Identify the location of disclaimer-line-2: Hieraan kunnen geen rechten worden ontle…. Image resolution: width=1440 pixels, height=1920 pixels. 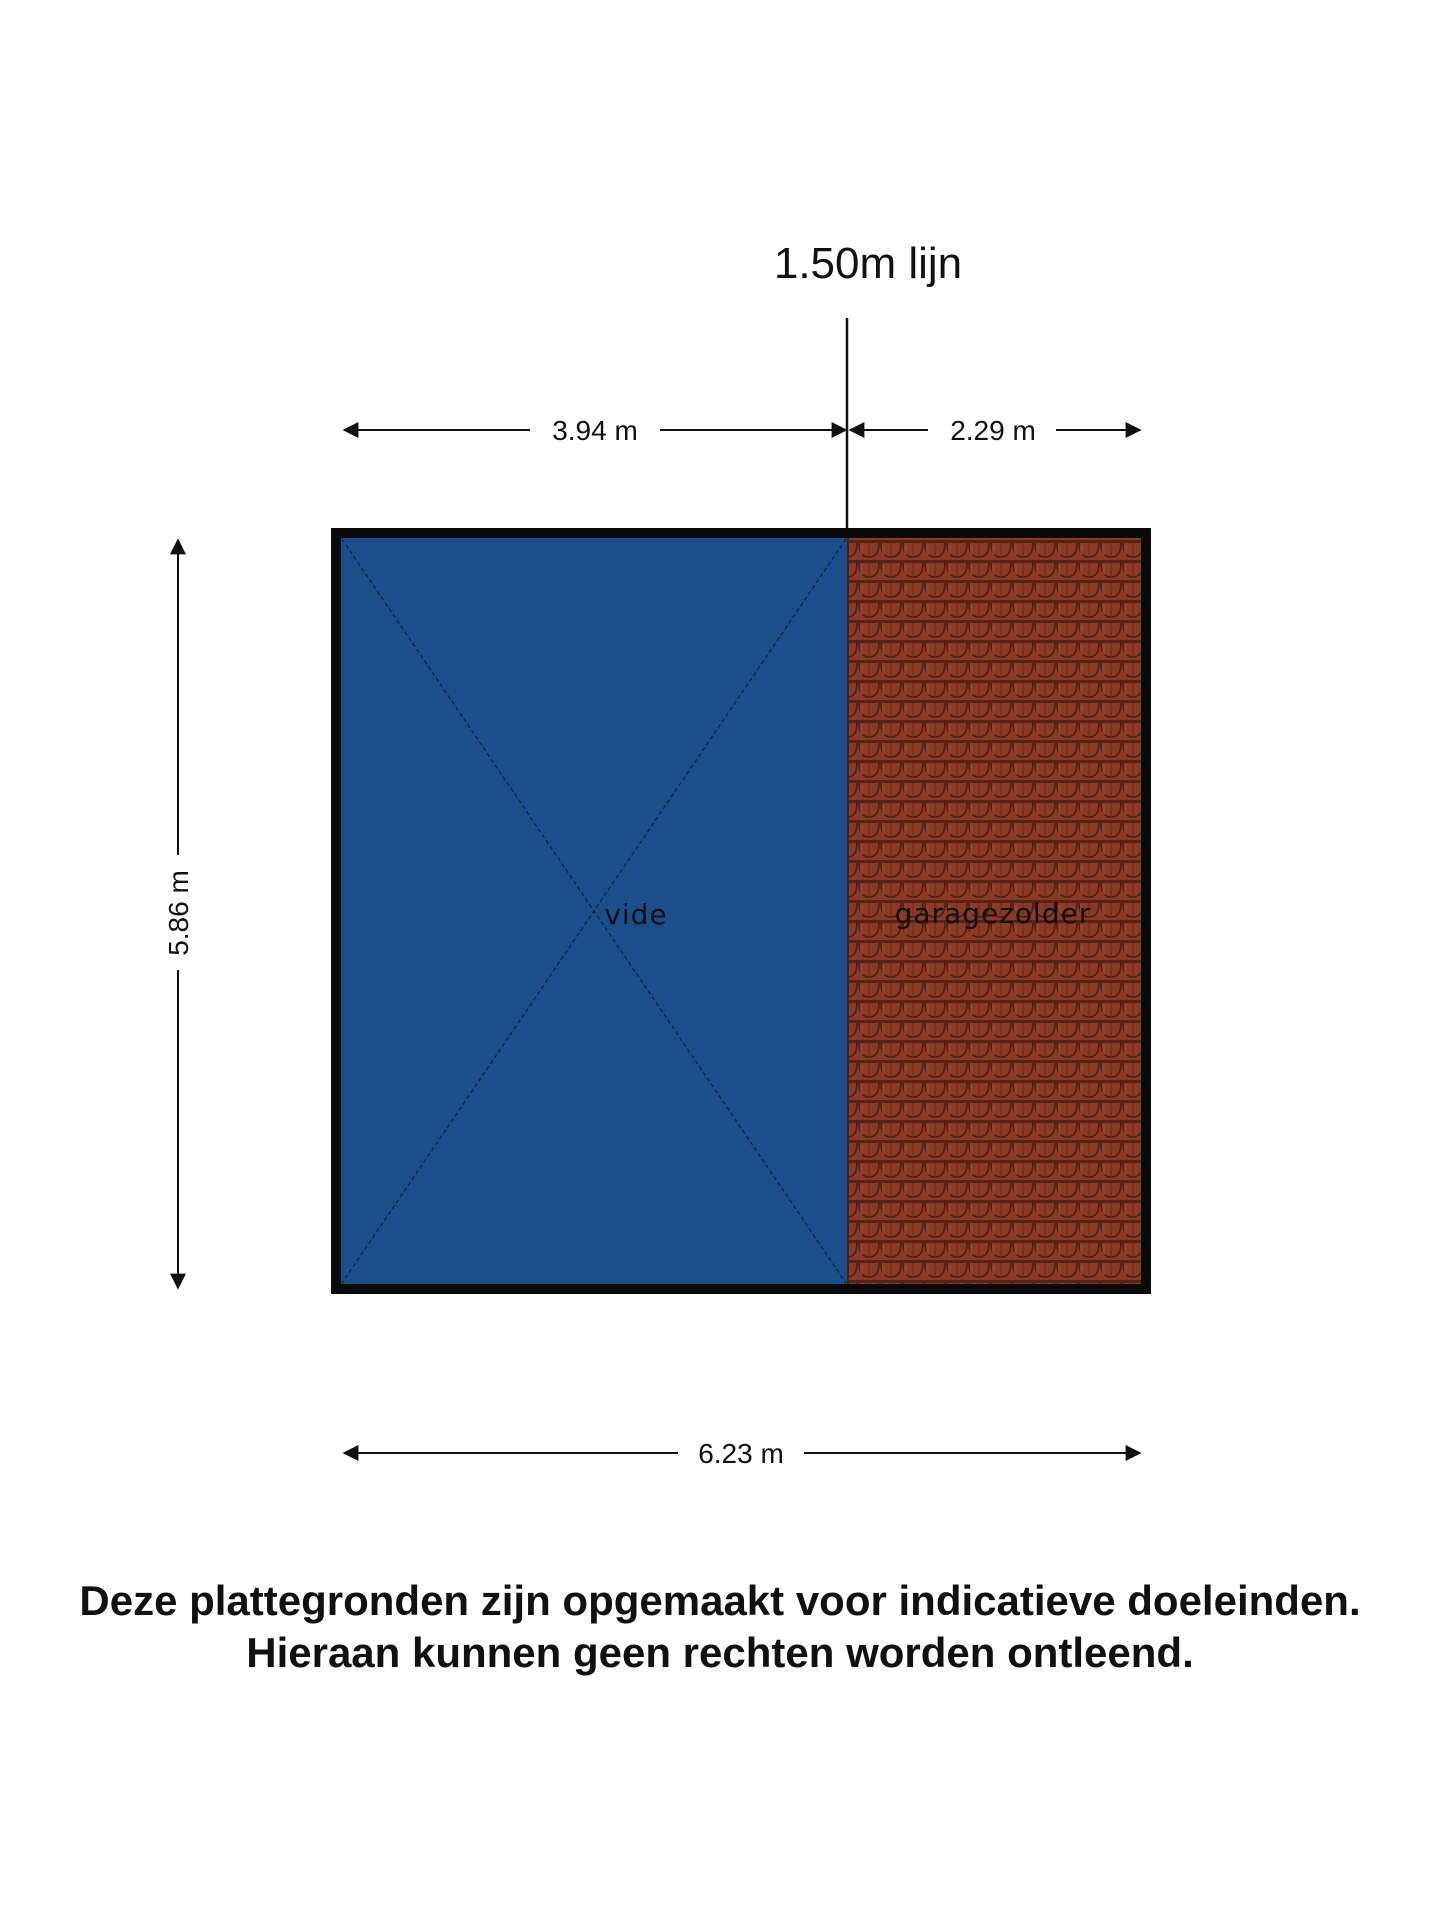
(720, 1652).